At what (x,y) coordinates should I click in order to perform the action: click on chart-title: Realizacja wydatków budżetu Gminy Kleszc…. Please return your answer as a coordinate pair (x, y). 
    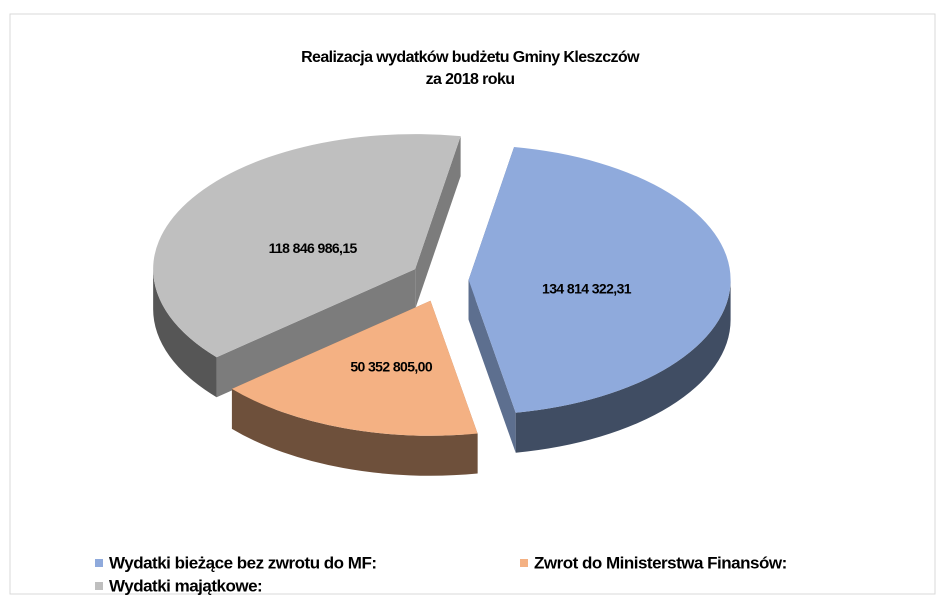
    Looking at the image, I should click on (470, 57).